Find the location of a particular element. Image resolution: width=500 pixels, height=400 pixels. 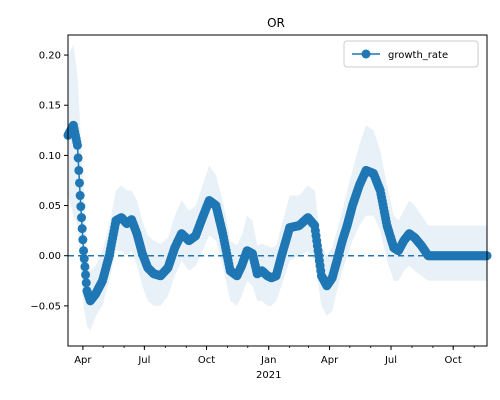

chart-title: OR is located at coordinates (276, 23).